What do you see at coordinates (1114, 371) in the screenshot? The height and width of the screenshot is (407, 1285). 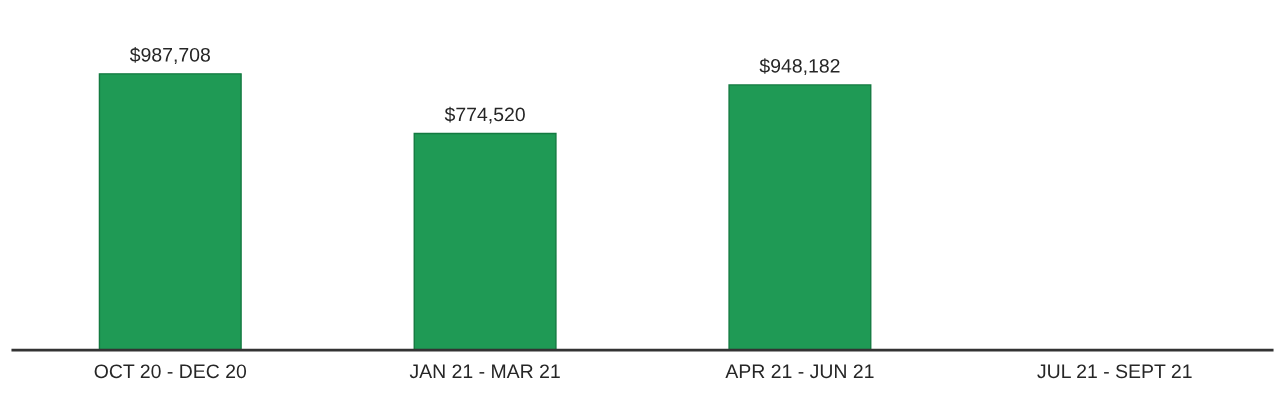 I see `x-tick-label: JUL 21 - SEPT 21` at bounding box center [1114, 371].